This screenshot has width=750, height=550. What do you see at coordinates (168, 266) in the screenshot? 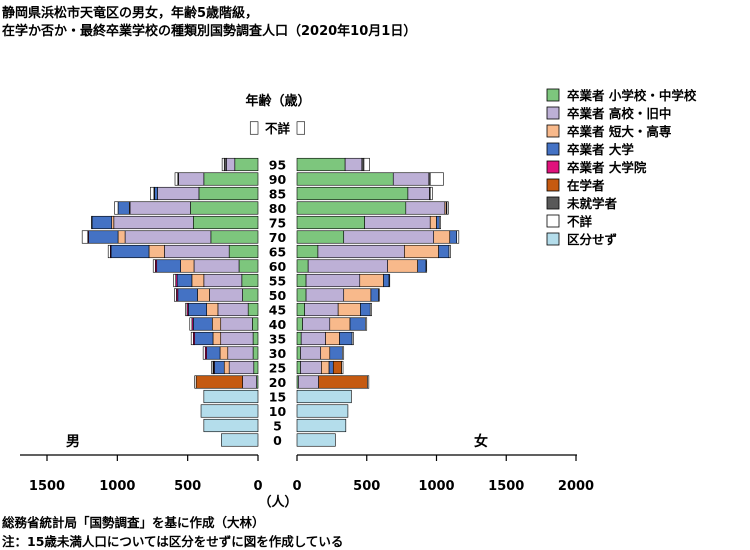
I see `bar-male-60-s3` at bounding box center [168, 266].